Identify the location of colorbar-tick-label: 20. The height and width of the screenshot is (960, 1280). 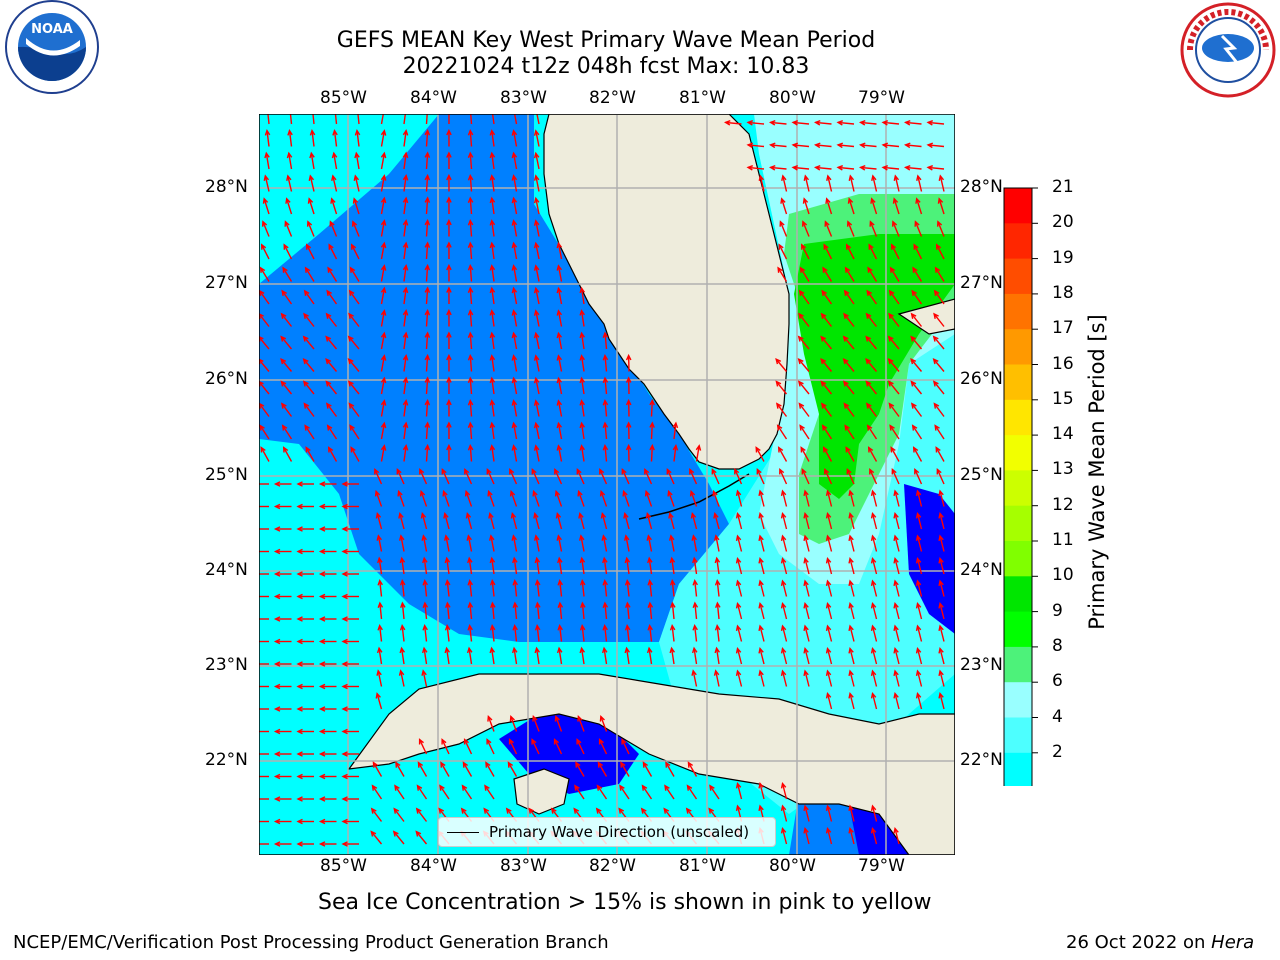
(1063, 222).